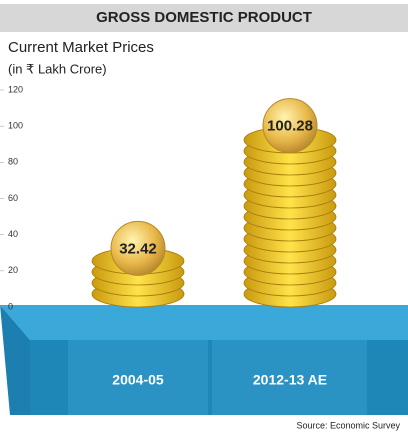 The height and width of the screenshot is (434, 408). I want to click on source: Source: Economic Survey, so click(348, 425).